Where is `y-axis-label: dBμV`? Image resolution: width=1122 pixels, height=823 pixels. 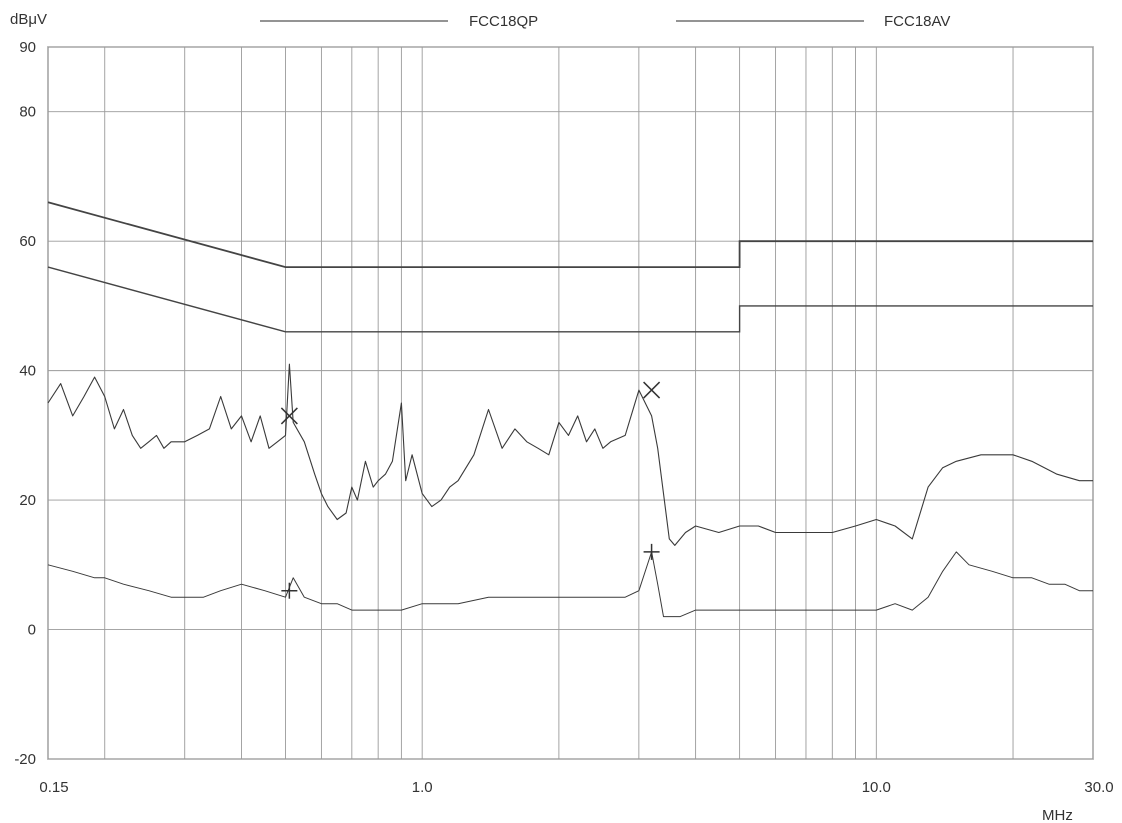 y-axis-label: dBμV is located at coordinates (28, 19).